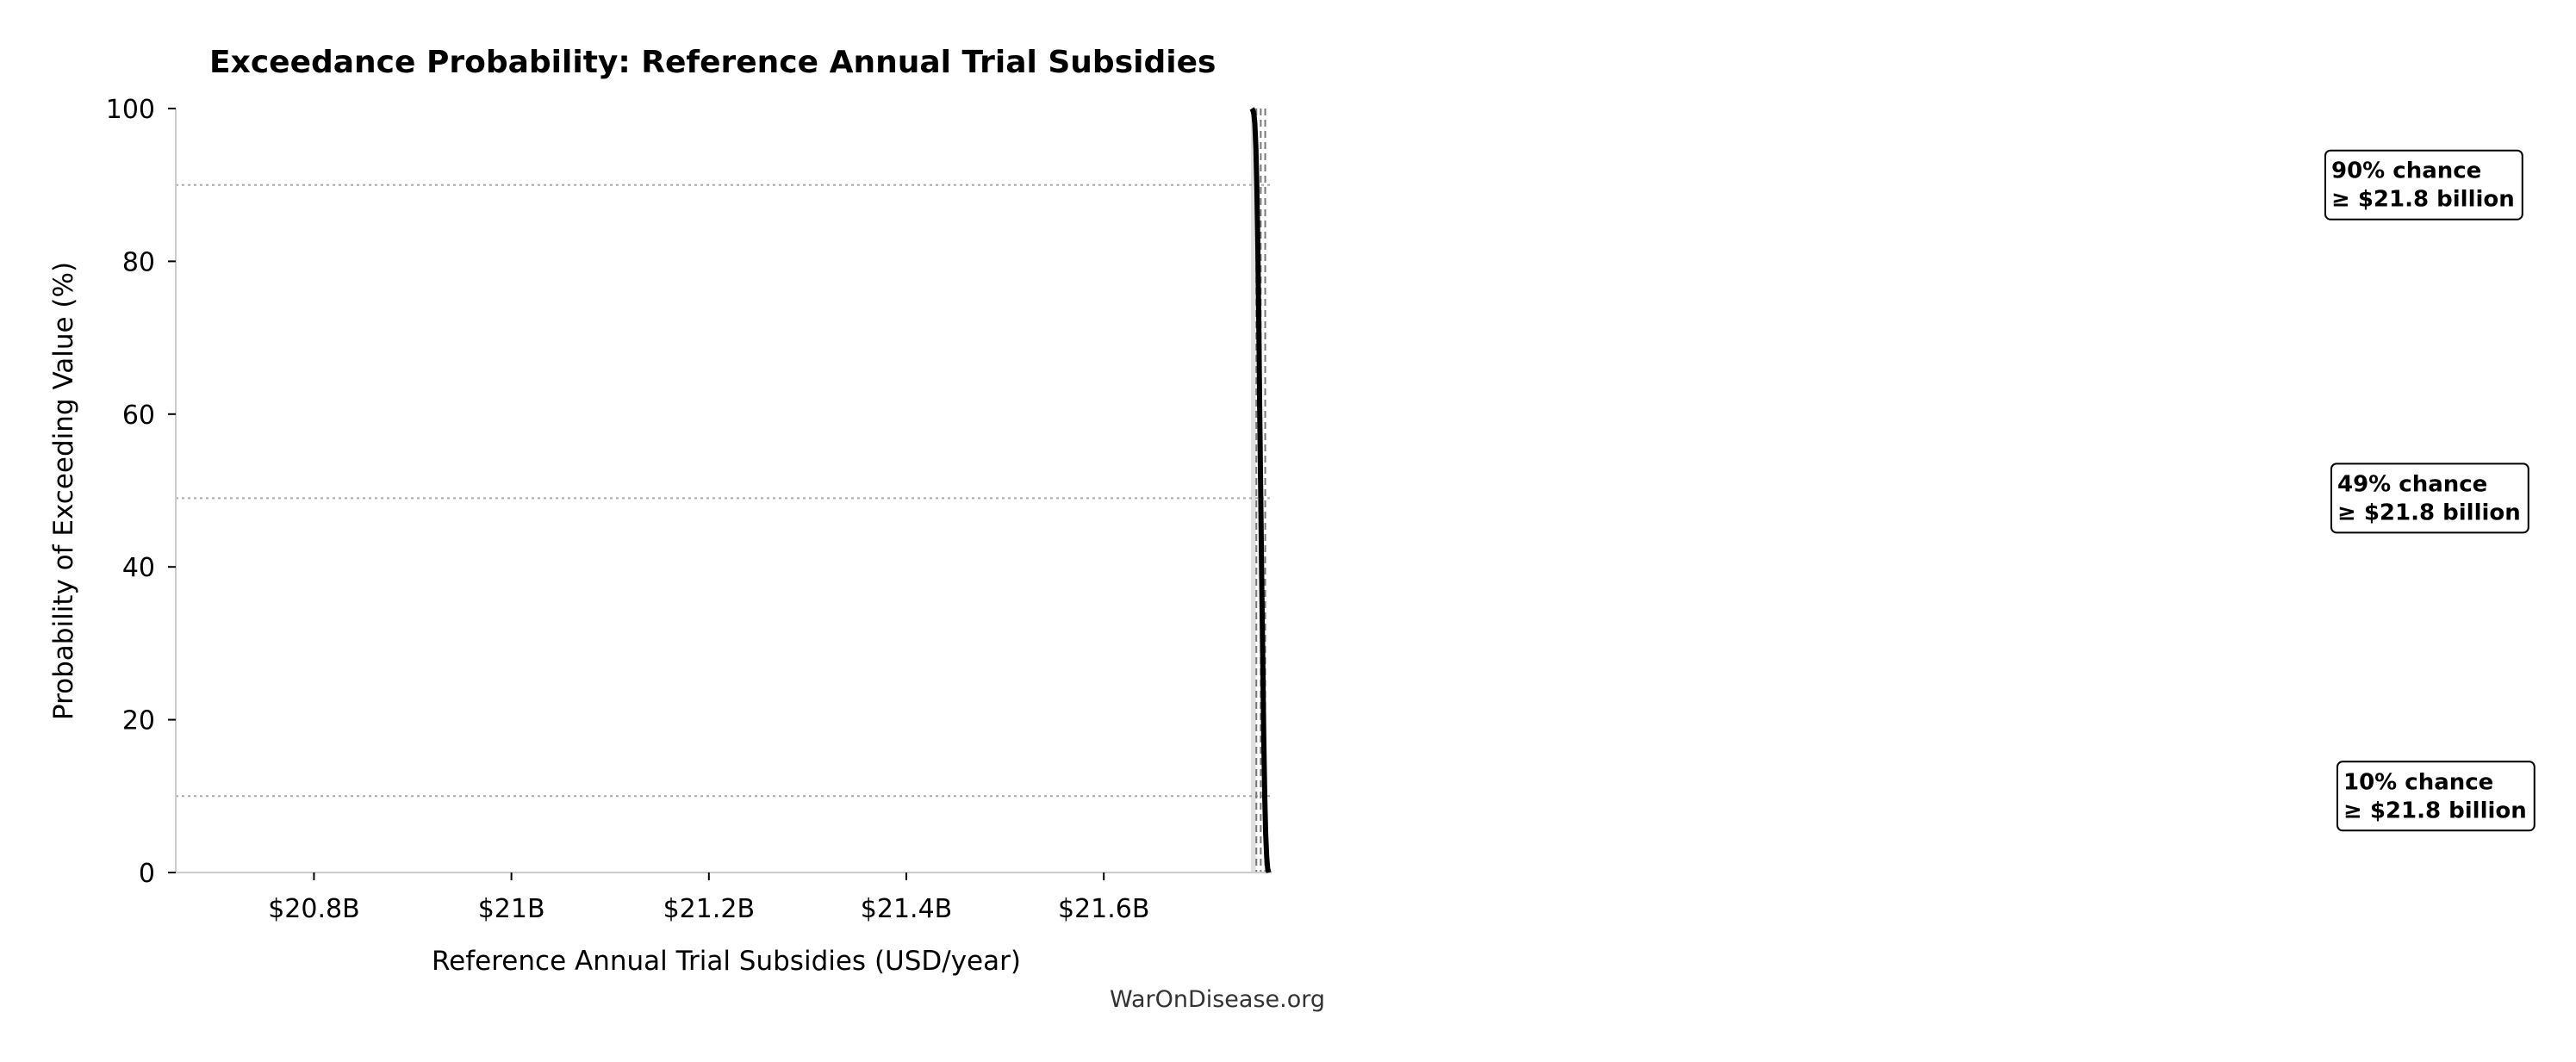 The width and height of the screenshot is (2576, 1062). I want to click on y-tick-label-1: 20, so click(139, 721).